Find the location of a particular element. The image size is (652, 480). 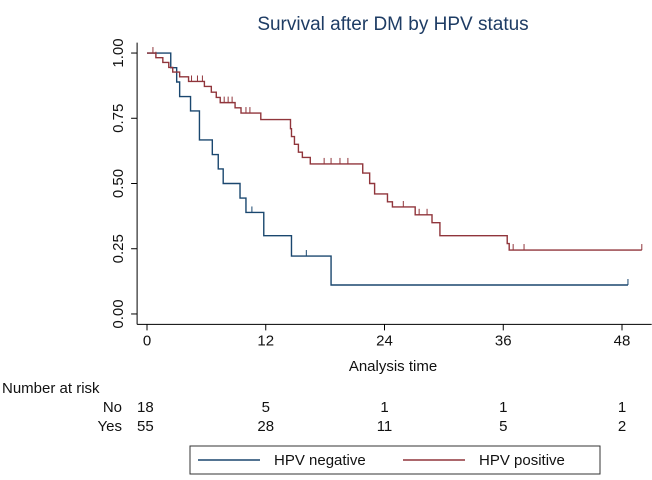

x-tick-label: 36 is located at coordinates (503, 340).